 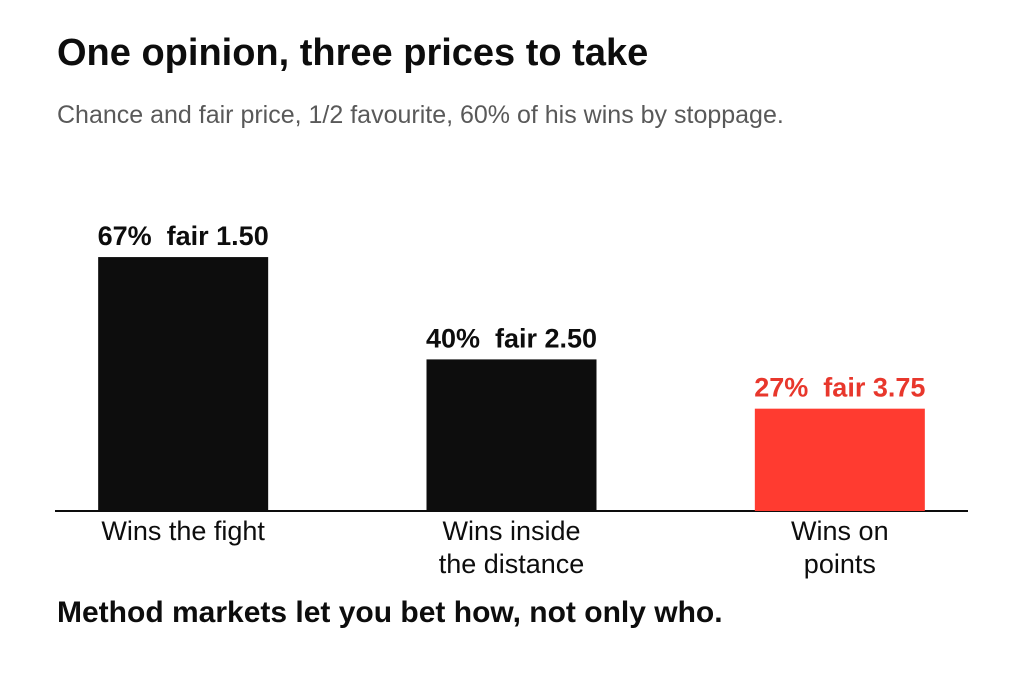 What do you see at coordinates (840, 547) in the screenshot?
I see `x-tick-label: Wins on points` at bounding box center [840, 547].